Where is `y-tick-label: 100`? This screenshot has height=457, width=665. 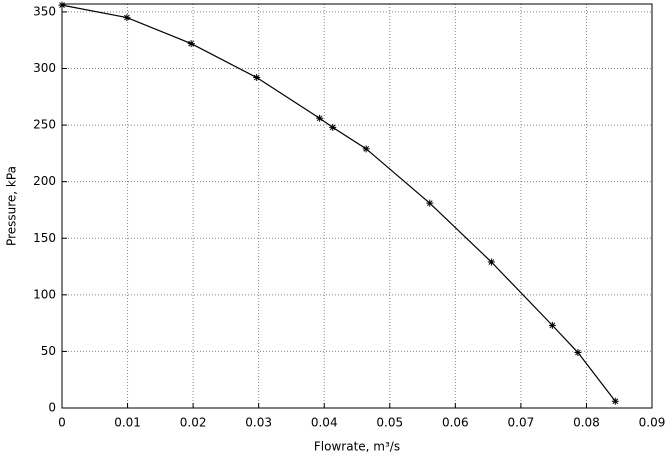 y-tick-label: 100 is located at coordinates (44, 294).